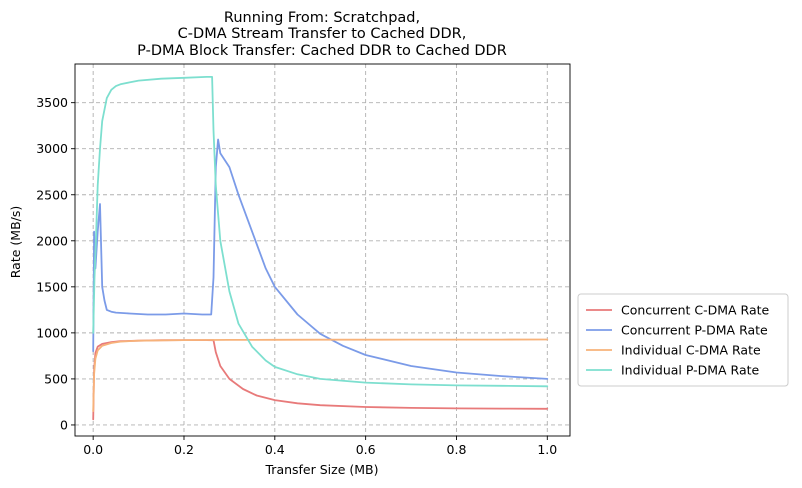  What do you see at coordinates (52, 194) in the screenshot?
I see `y-tick-label: 2500` at bounding box center [52, 194].